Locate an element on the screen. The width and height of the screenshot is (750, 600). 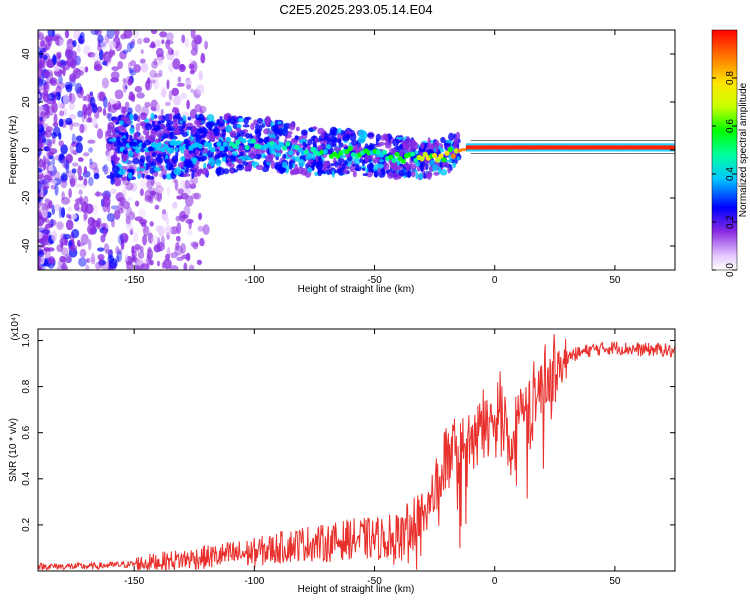
snr-x-tick-label: -100 is located at coordinates (254, 581).